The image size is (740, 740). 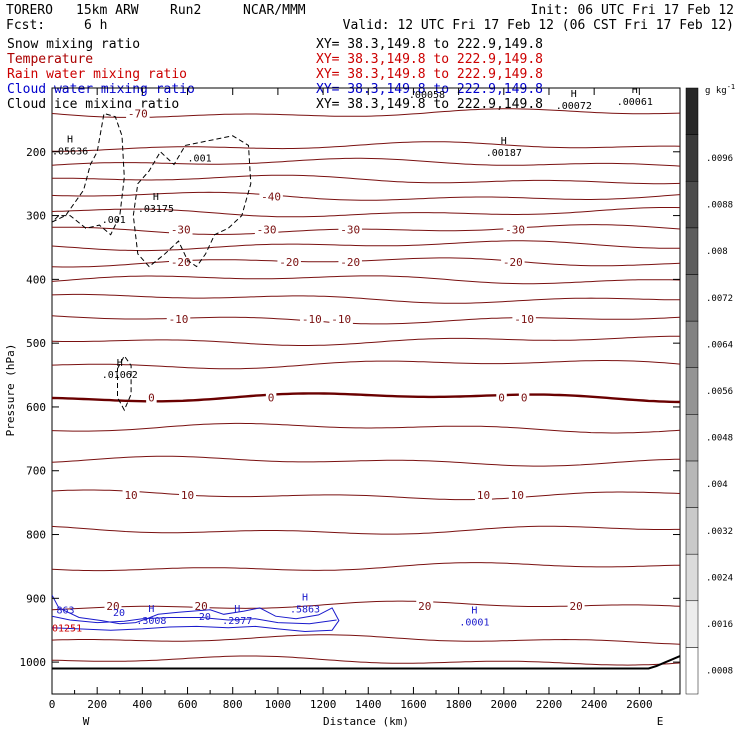 I want to click on high-marker-9: H, so click(x=474, y=610).